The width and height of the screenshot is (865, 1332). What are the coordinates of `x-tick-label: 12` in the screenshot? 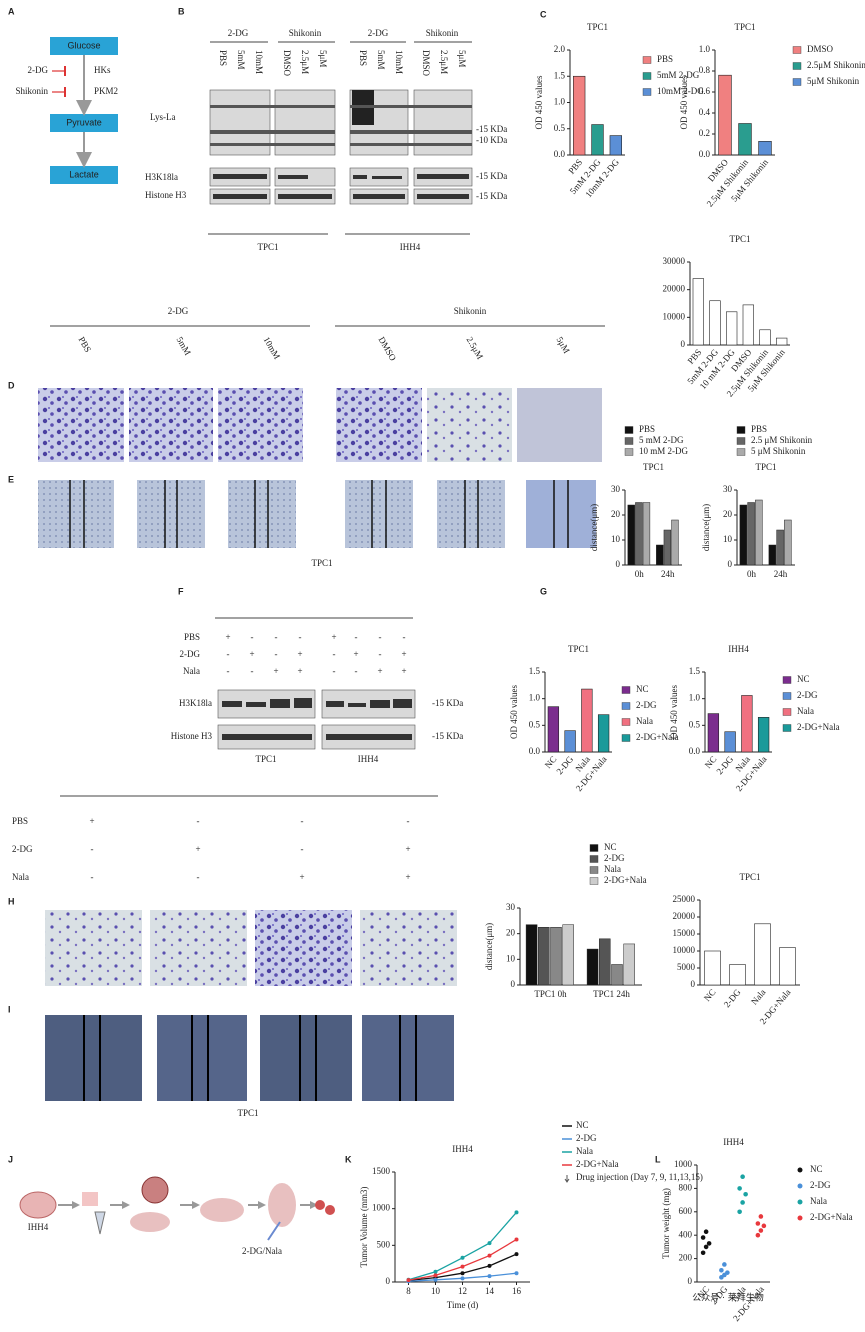 It's located at (462, 1291).